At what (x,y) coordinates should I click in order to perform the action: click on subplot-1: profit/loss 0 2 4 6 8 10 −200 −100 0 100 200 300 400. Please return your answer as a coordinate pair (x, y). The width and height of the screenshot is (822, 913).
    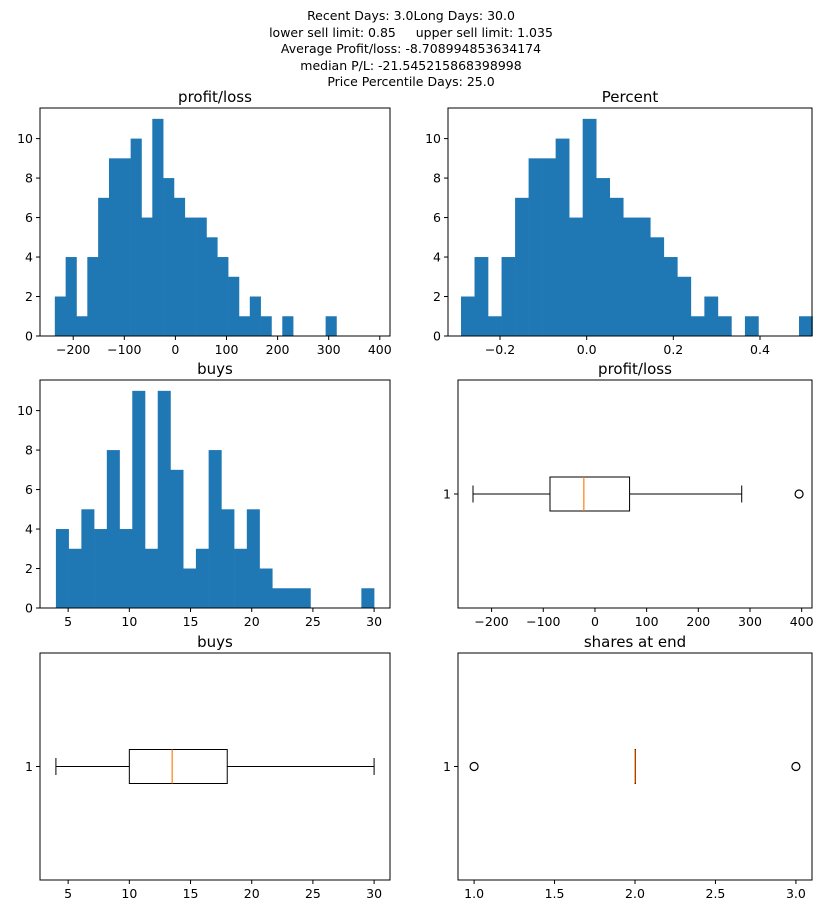
    Looking at the image, I should click on (204, 222).